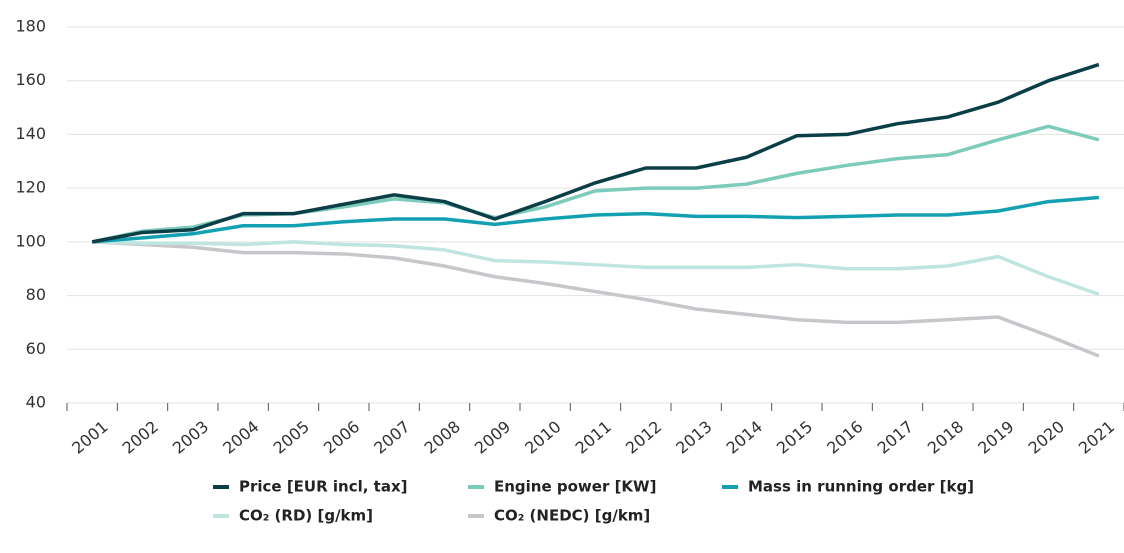  Describe the element at coordinates (744, 437) in the screenshot. I see `x-tick-label: 2014` at that location.